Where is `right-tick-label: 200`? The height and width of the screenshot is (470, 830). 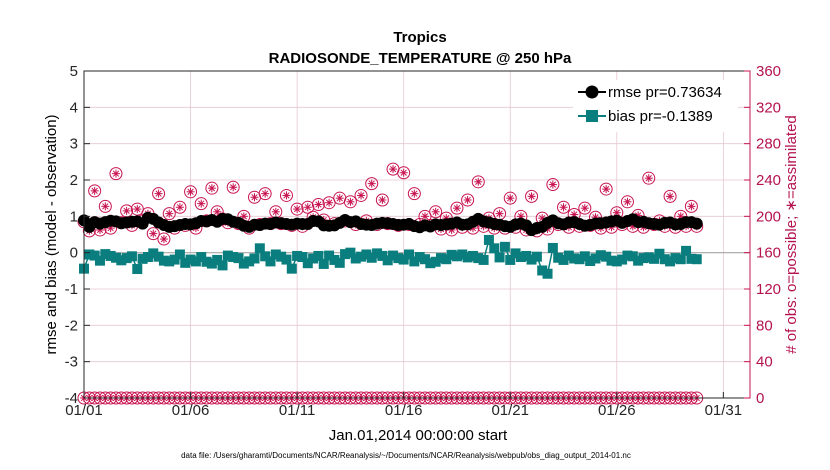
right-tick-label: 200 is located at coordinates (768, 216).